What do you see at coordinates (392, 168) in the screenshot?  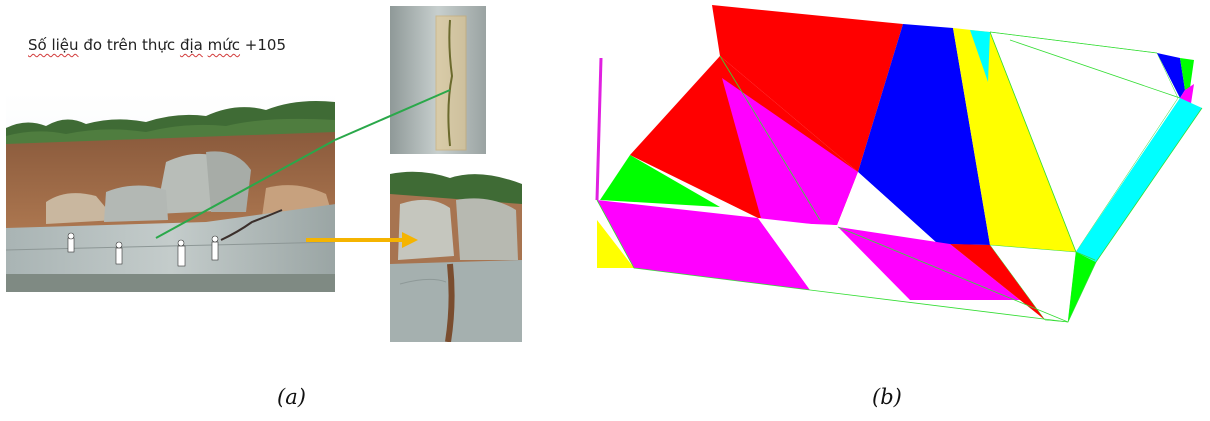 I see `connector-arrows` at bounding box center [392, 168].